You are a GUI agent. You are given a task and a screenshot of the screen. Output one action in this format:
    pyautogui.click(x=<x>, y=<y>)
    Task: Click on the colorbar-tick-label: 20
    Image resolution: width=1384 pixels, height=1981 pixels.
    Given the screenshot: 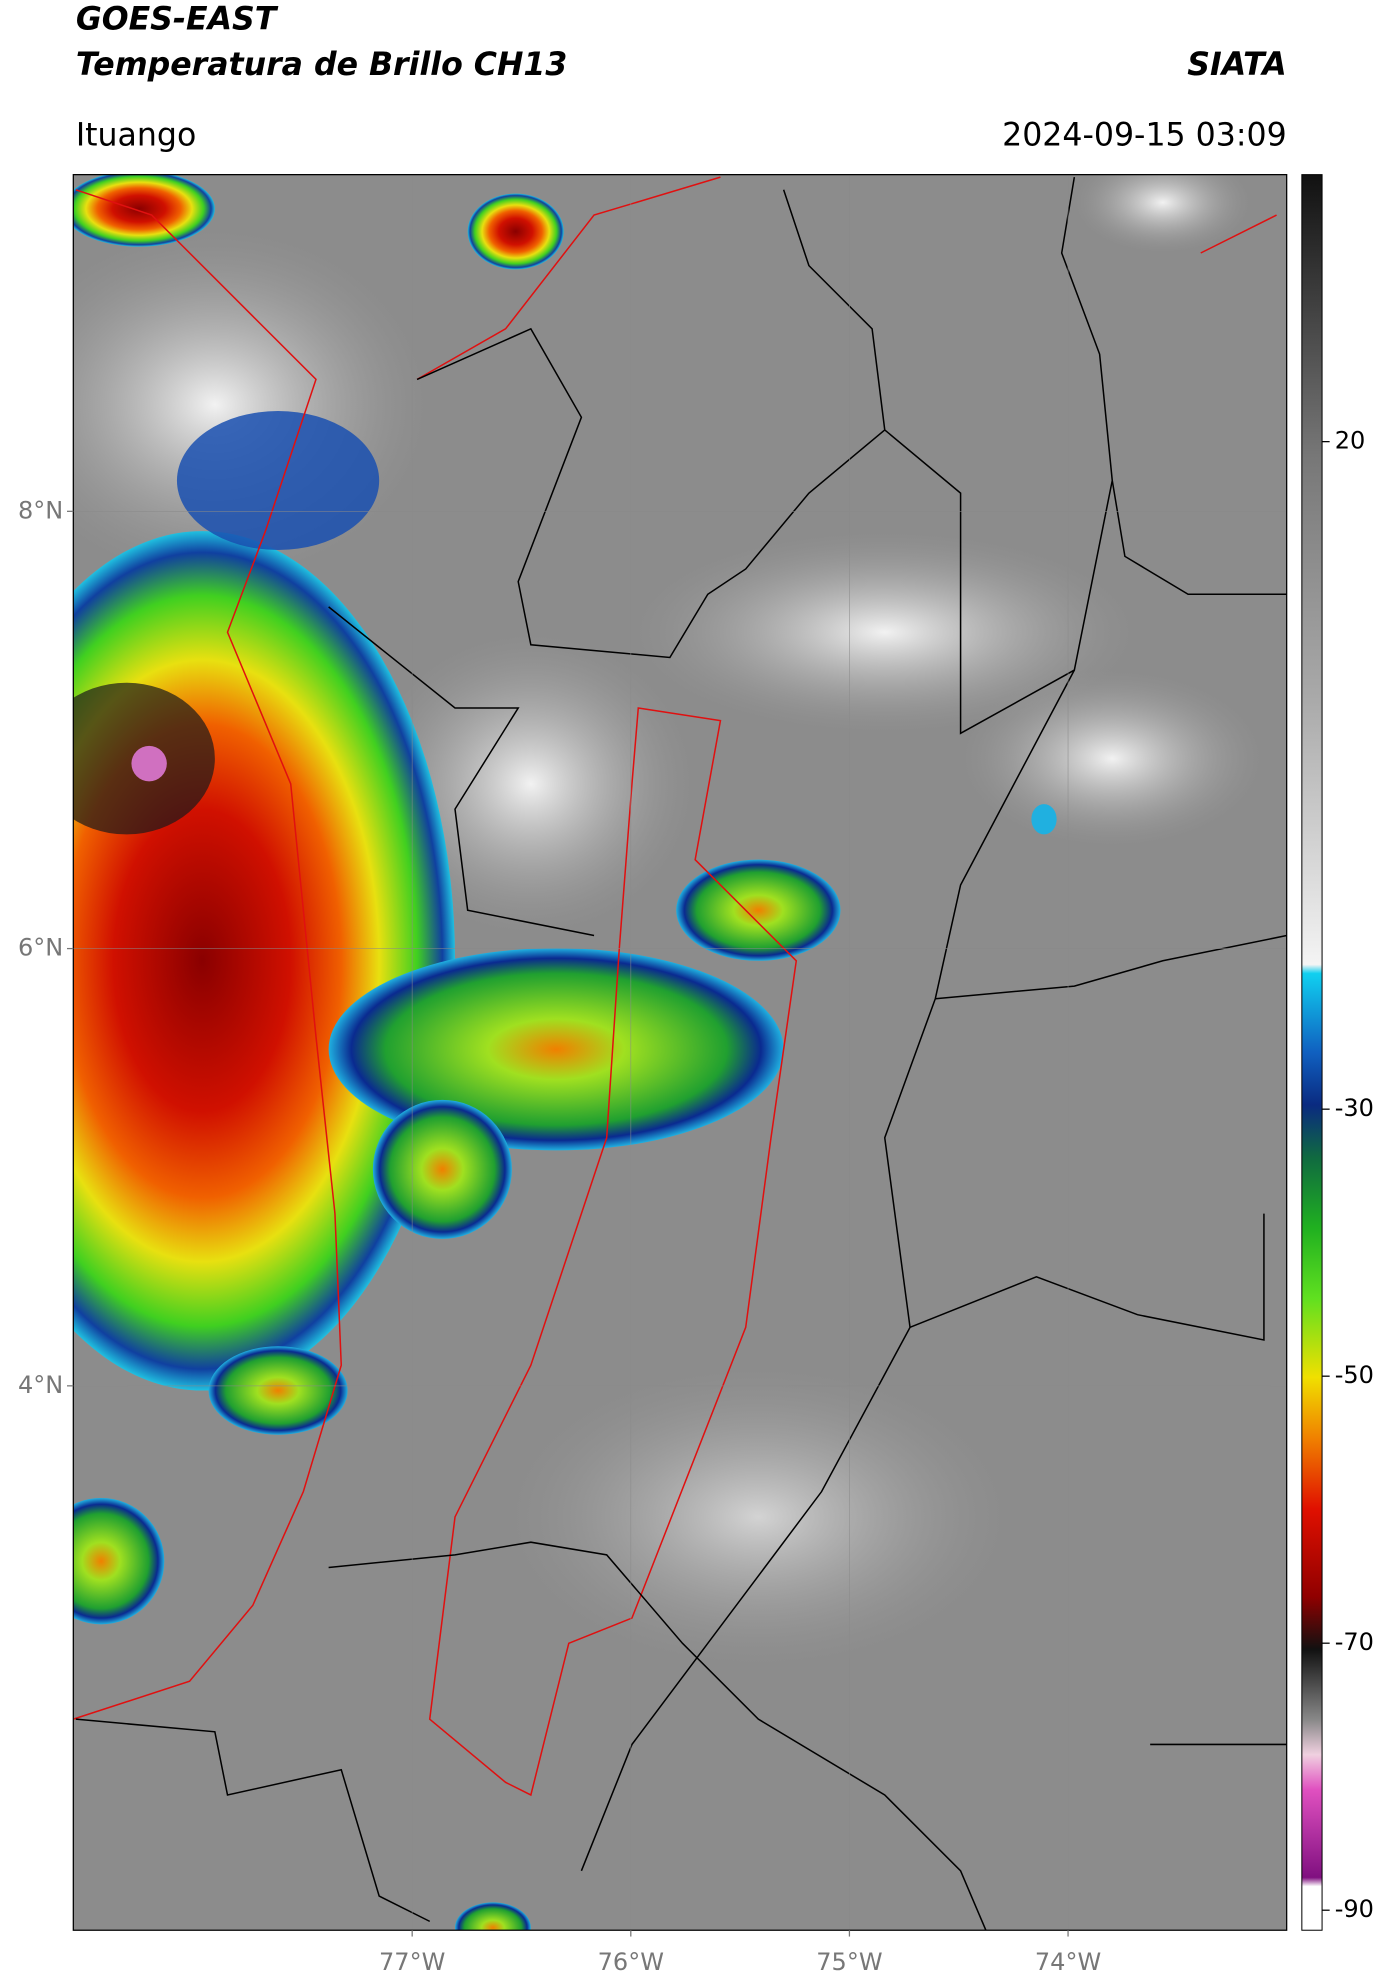 What is the action you would take?
    pyautogui.click(x=1350, y=441)
    